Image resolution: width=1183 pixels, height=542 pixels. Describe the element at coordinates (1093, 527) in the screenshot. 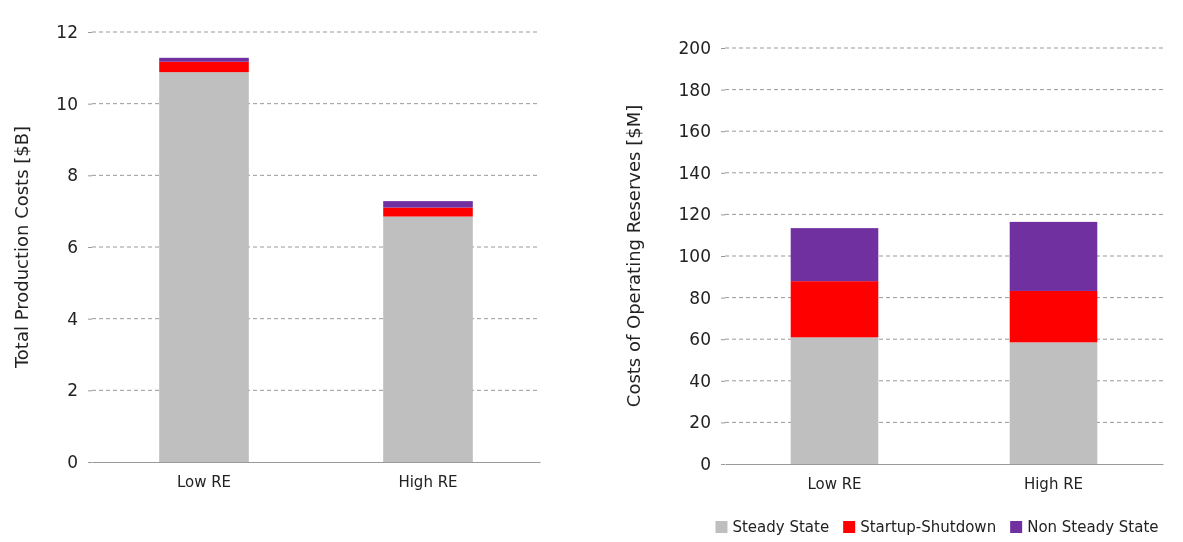

I see `legend-label: Non Steady State` at that location.